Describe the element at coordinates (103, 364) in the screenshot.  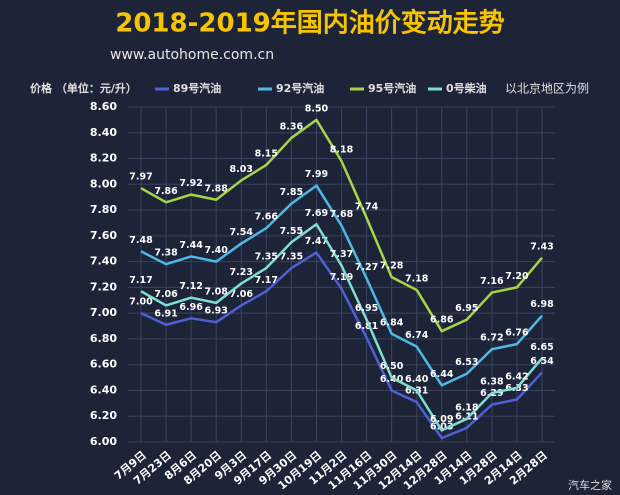
I see `y-tick-label: 6.60` at that location.